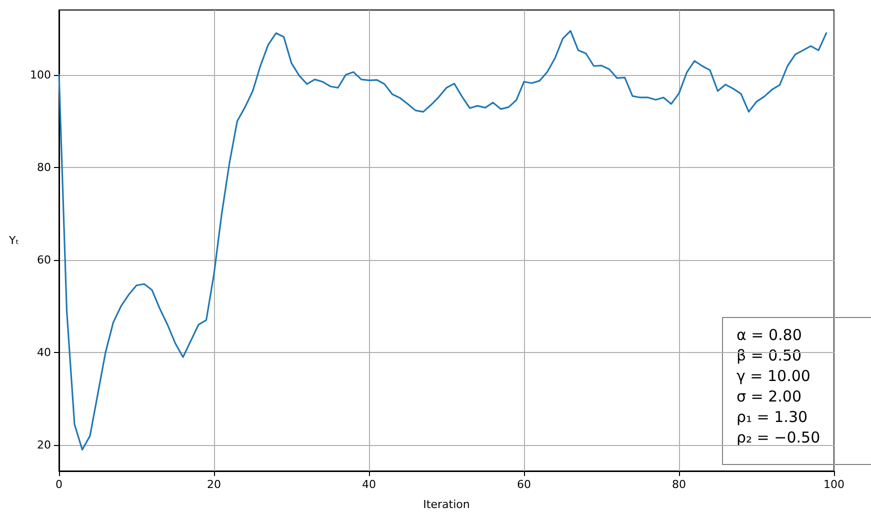 This screenshot has width=871, height=525. What do you see at coordinates (446, 504) in the screenshot?
I see `x-axis-title: Iteration` at bounding box center [446, 504].